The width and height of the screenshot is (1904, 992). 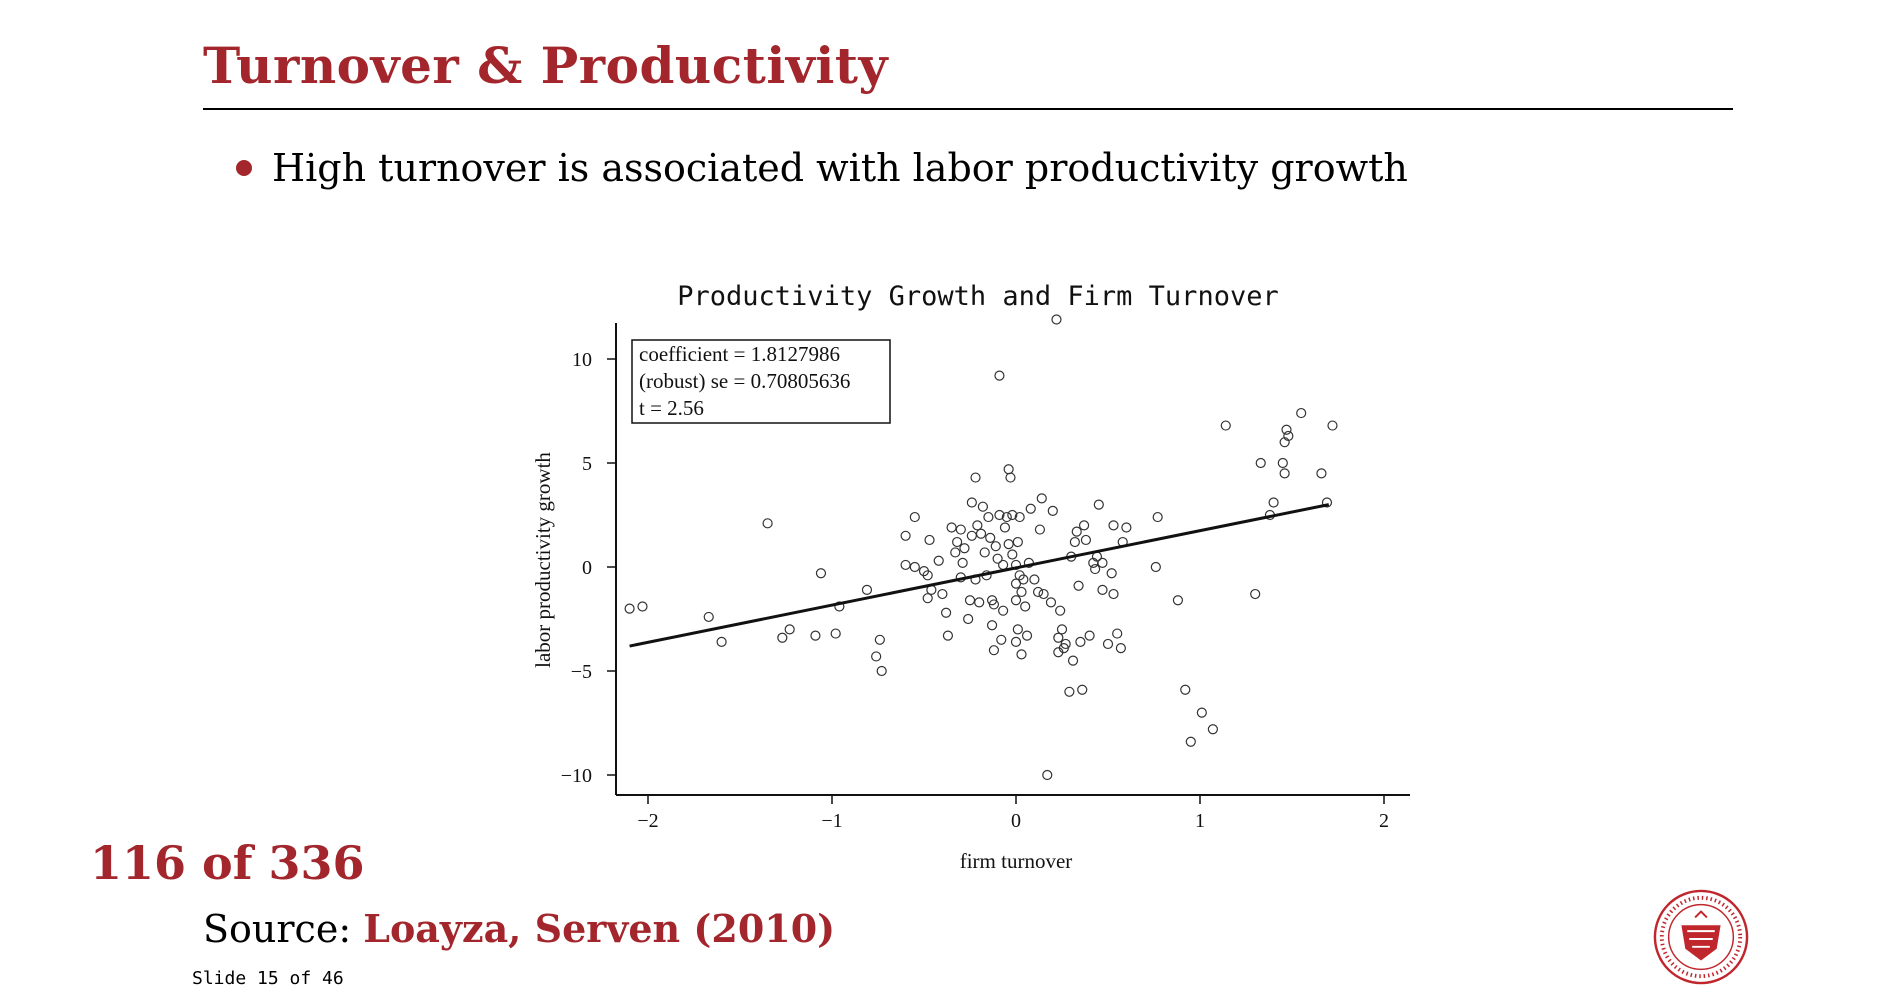 I want to click on y-tick-label: −5, so click(x=581, y=672).